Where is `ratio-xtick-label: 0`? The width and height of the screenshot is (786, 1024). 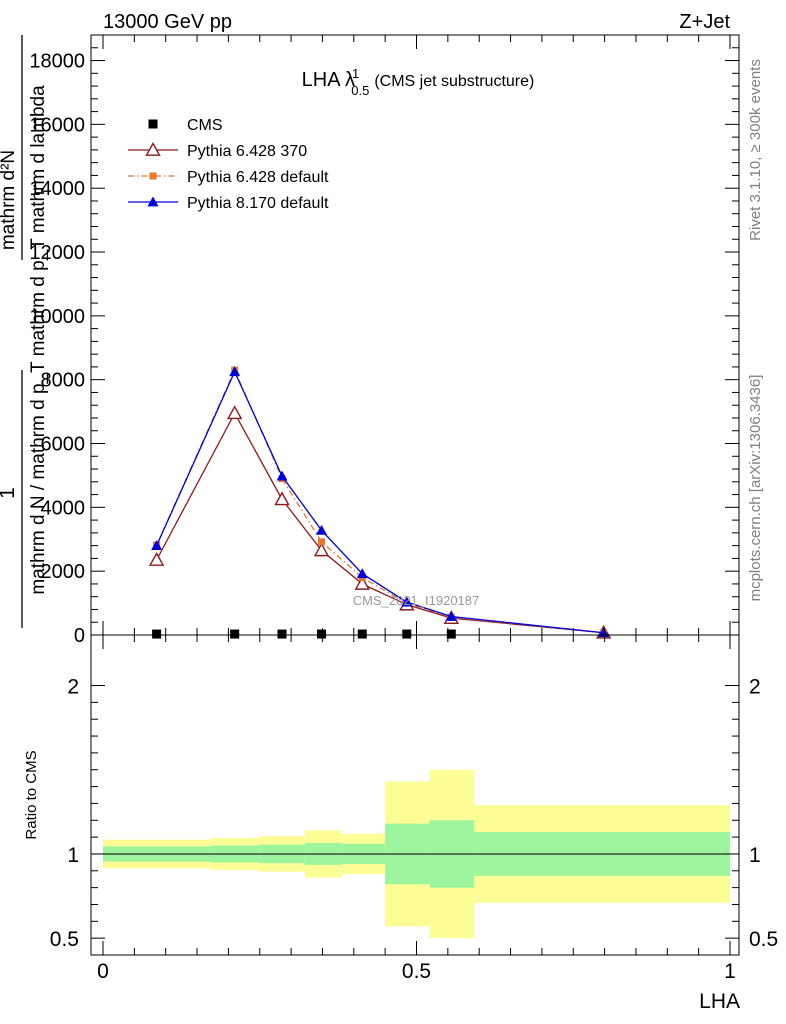
ratio-xtick-label: 0 is located at coordinates (103, 971).